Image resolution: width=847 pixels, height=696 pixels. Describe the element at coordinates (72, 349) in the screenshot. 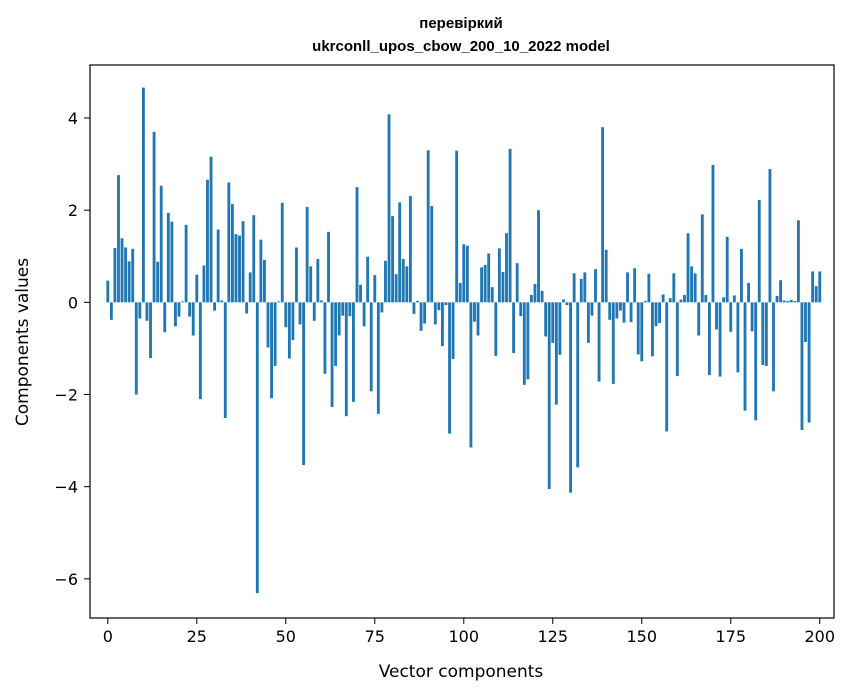

I see `y-axis-ticks: −6 −4 −2 0 2 4` at that location.